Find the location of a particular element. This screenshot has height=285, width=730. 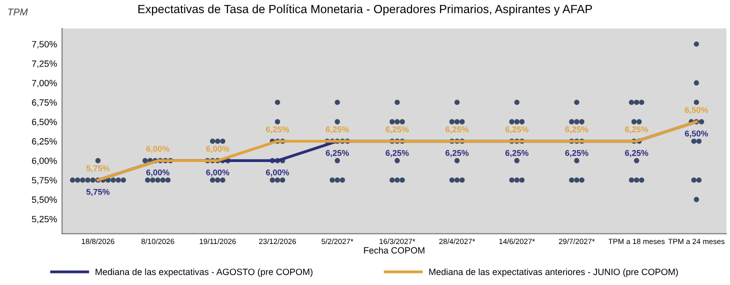

y-tick-label: 6,00% is located at coordinates (44, 162).